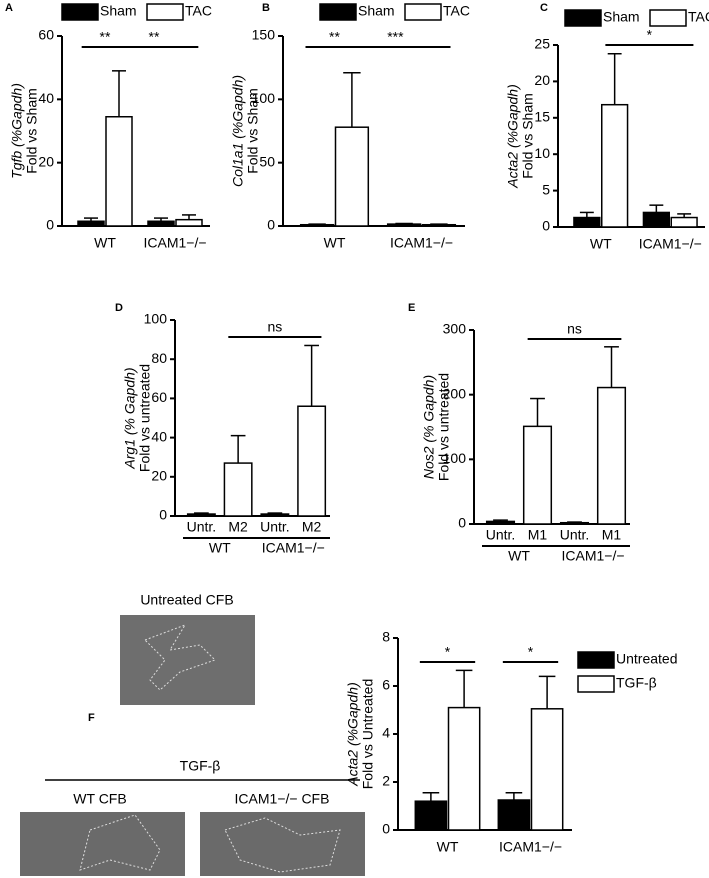 The width and height of the screenshot is (709, 878). Describe the element at coordinates (395, 37) in the screenshot. I see `significance-label: ***` at that location.